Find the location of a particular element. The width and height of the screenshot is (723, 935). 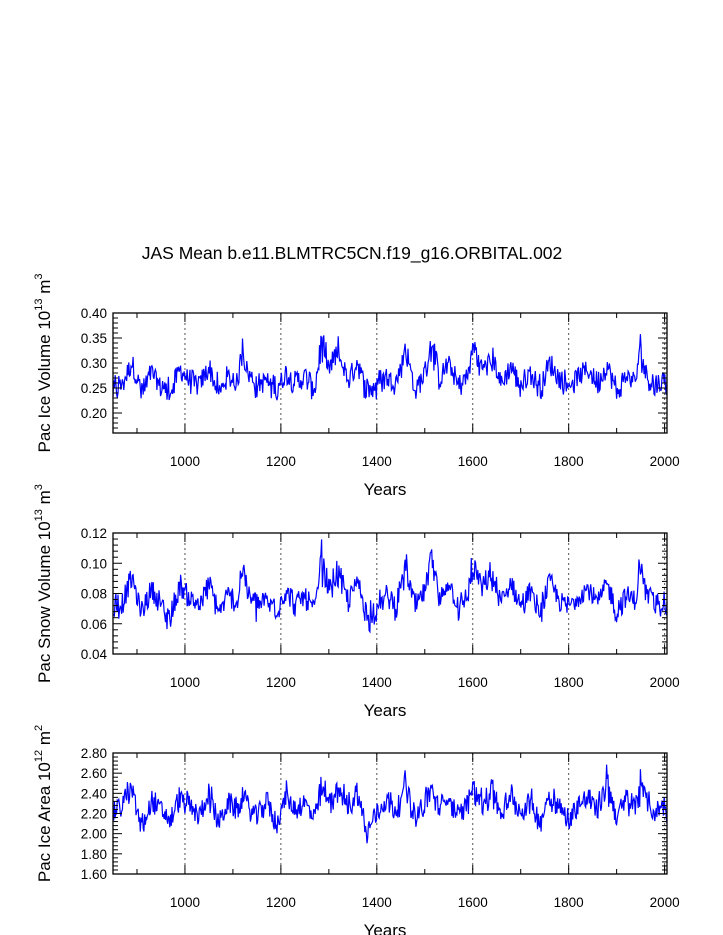

y-tick-label: 0.20 is located at coordinates (94, 413).